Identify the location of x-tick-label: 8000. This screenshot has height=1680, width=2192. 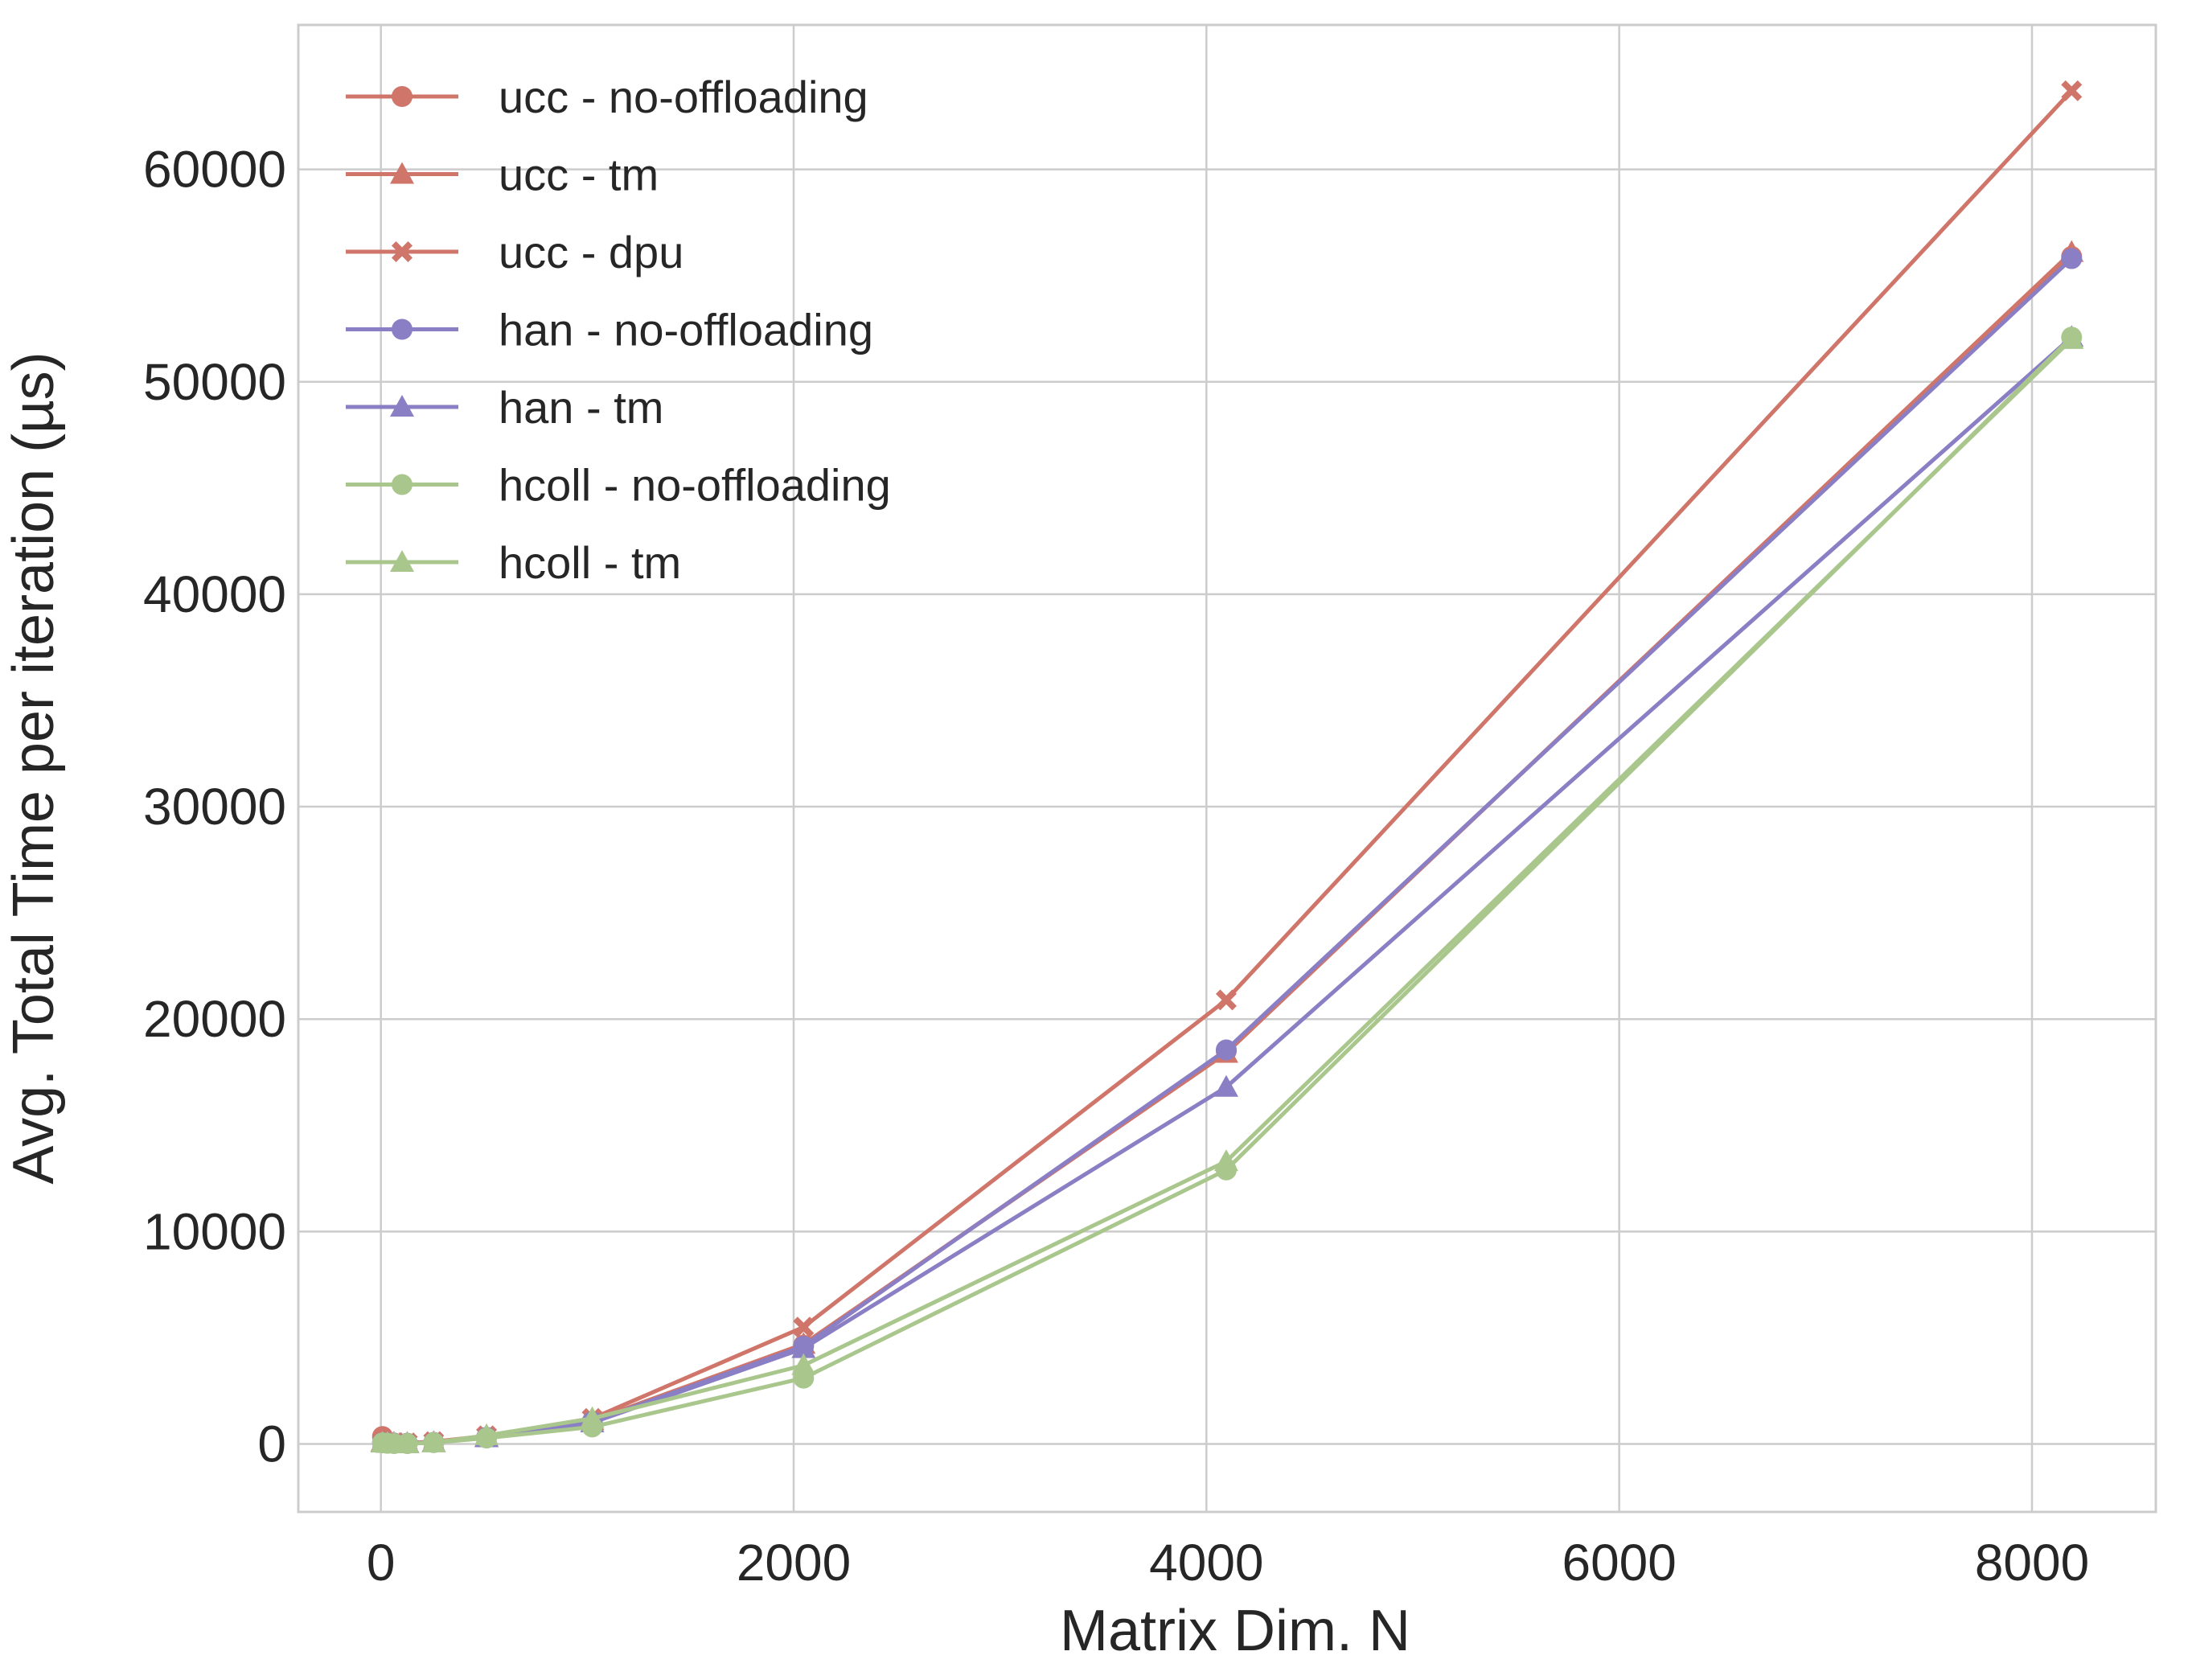
(2032, 1563).